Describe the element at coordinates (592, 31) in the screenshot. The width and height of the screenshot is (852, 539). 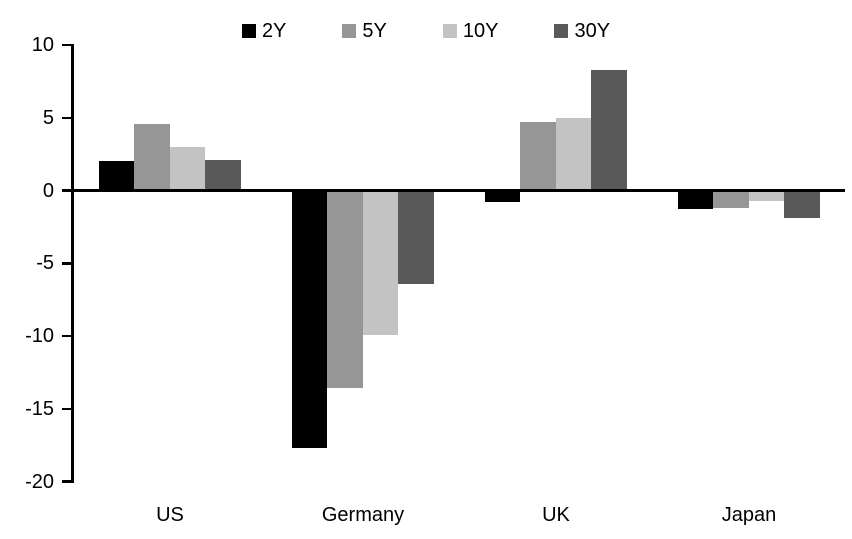
I see `legend-label: 30Y` at that location.